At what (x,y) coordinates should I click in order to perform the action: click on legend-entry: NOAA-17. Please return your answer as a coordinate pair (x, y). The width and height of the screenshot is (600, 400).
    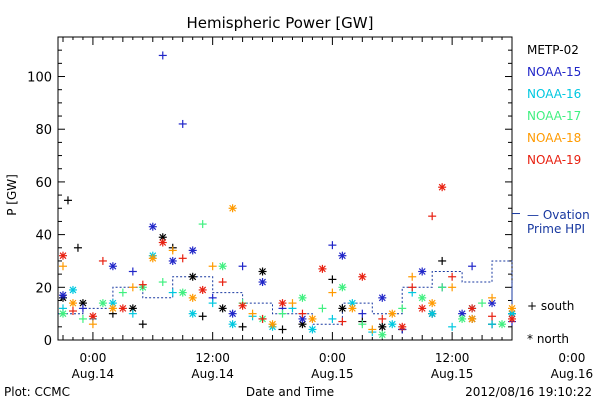
    Looking at the image, I should click on (554, 116).